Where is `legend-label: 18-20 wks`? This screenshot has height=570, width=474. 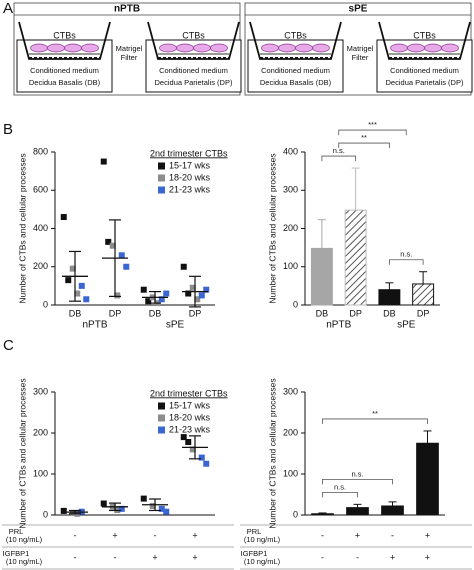
legend-label: 18-20 wks is located at coordinates (190, 417).